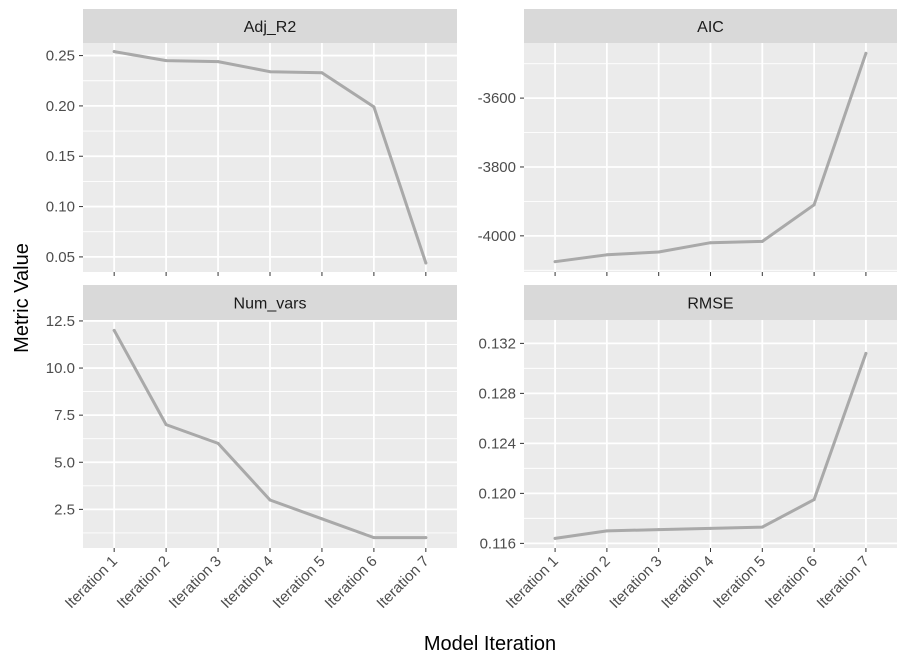  I want to click on y-tick-label: 7.5, so click(64, 415).